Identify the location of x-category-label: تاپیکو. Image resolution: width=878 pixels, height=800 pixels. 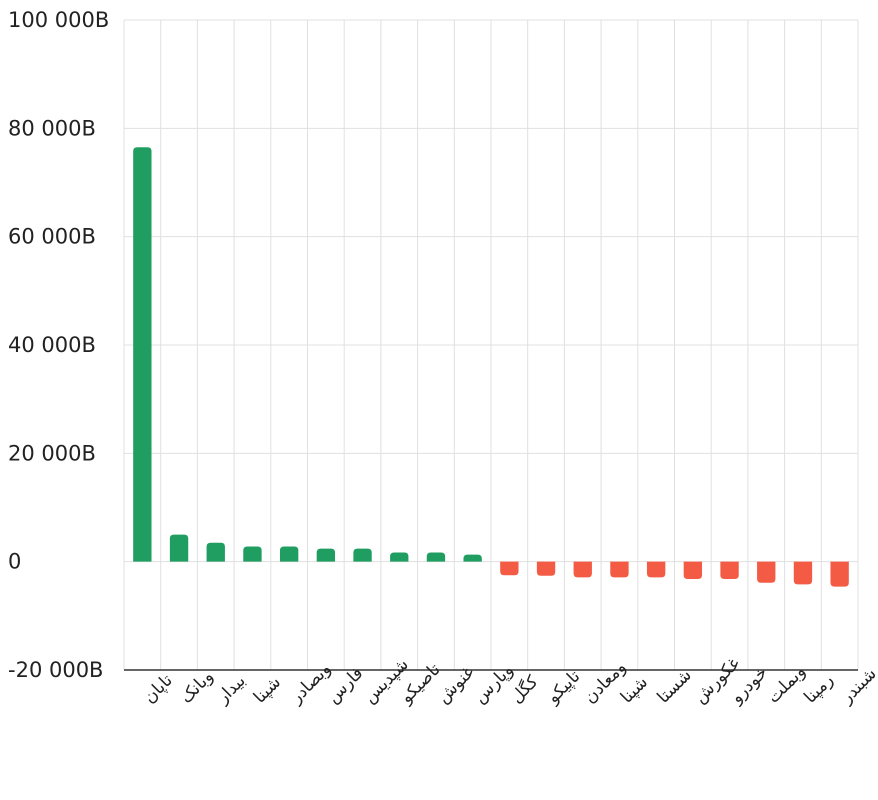
(564, 687).